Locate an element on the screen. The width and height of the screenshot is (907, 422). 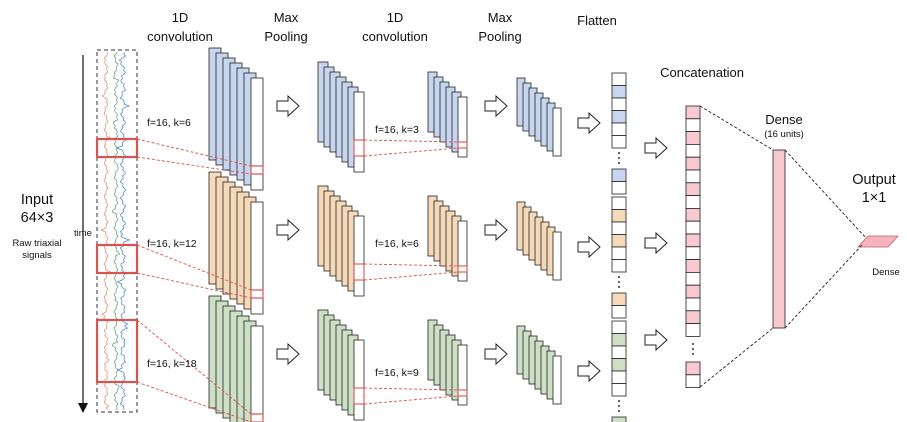
dense-layer-bar is located at coordinates (779, 239).